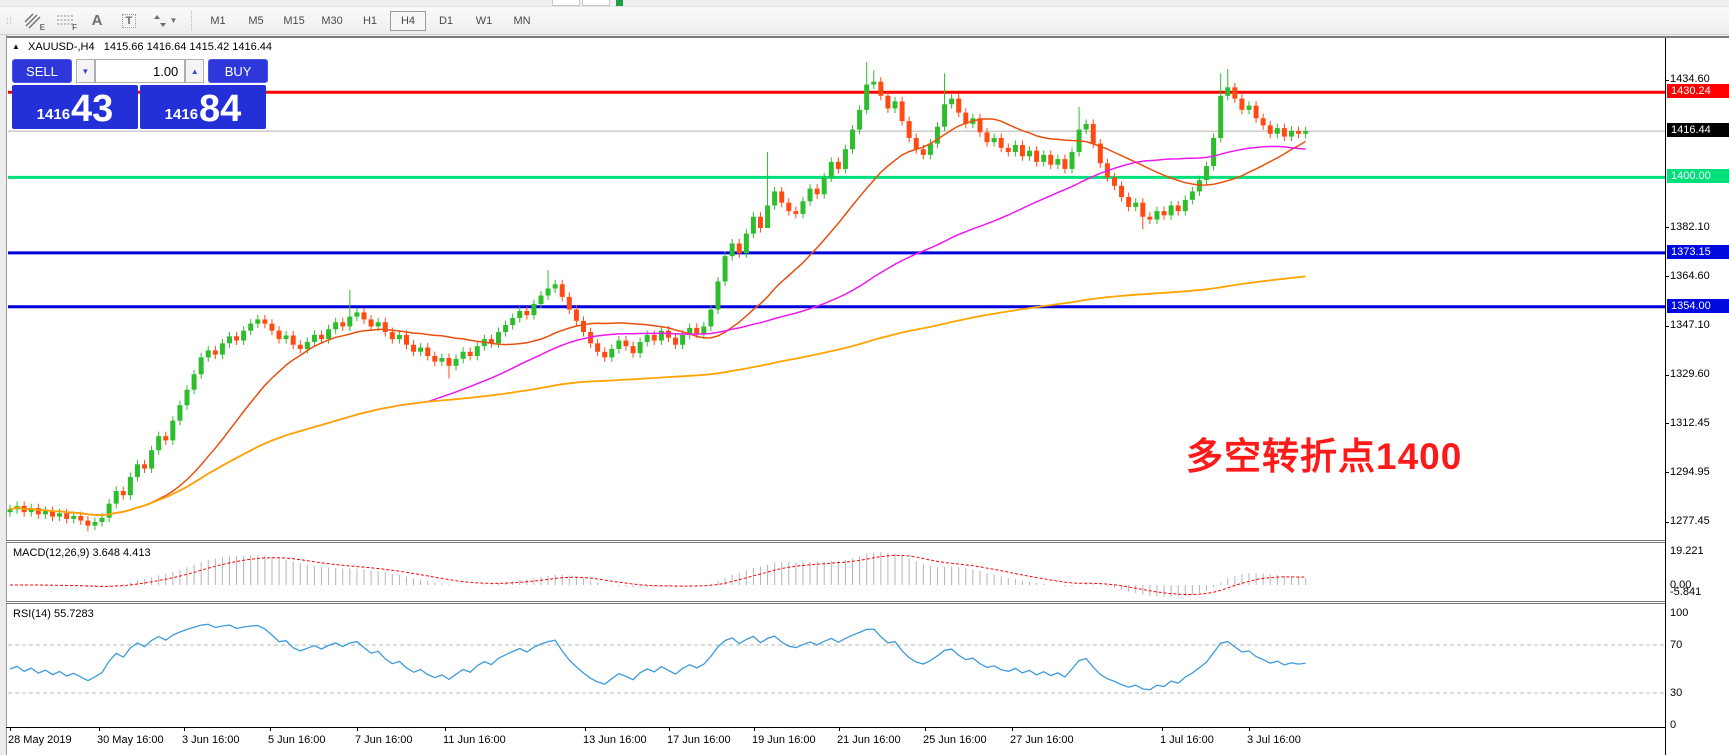 This screenshot has width=1729, height=755. What do you see at coordinates (61, 47) in the screenshot?
I see `symbol-period-label: XAUUSD-,H4` at bounding box center [61, 47].